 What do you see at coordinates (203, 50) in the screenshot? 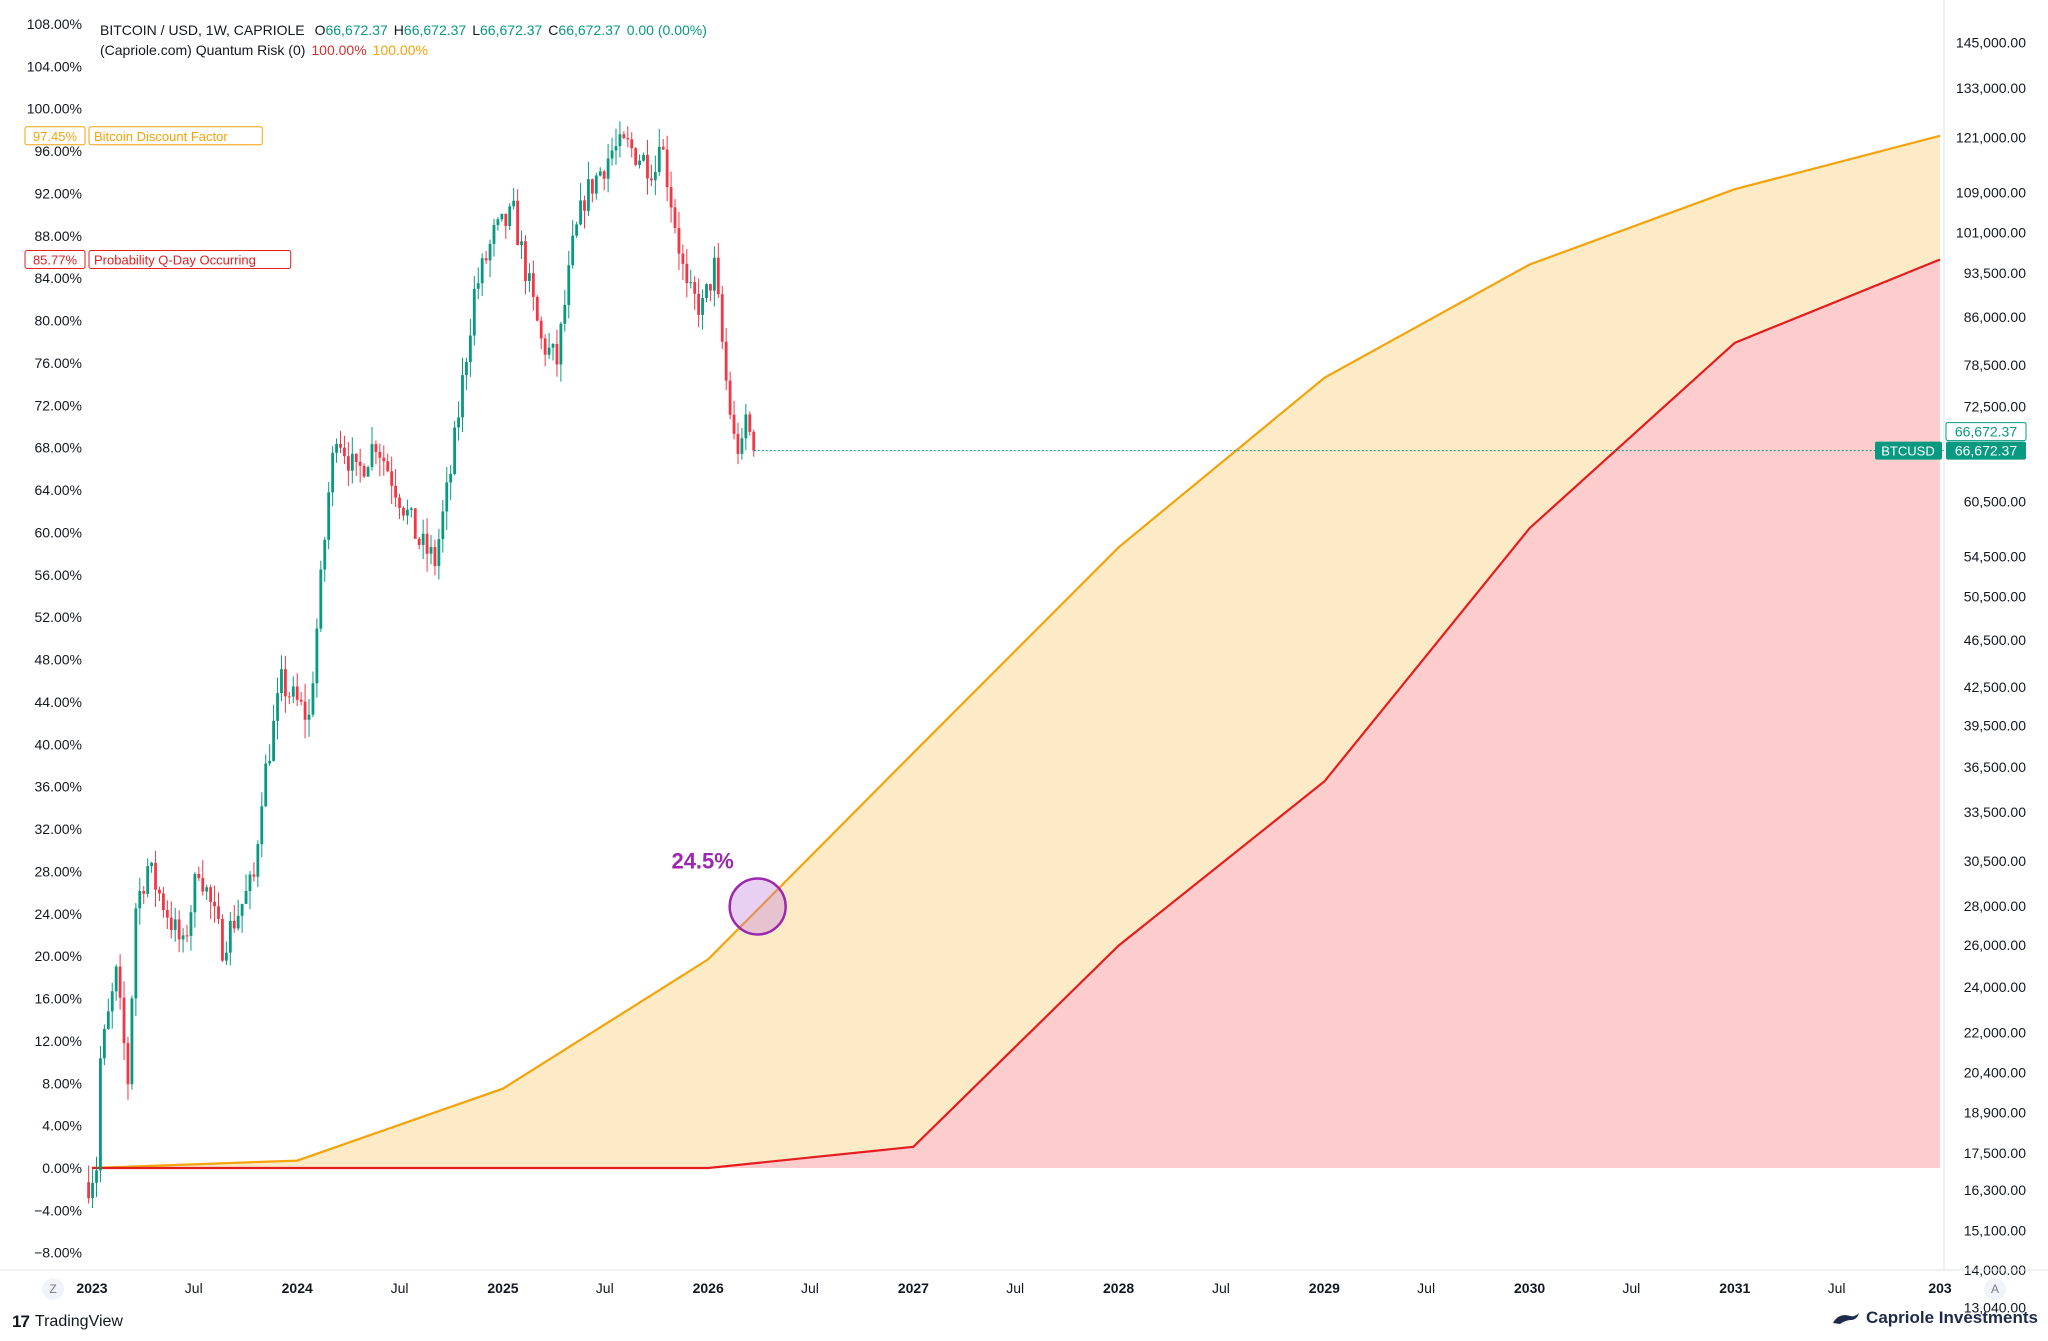
I see `indicator-title: (Capriole.com) Quantum Risk (0)` at bounding box center [203, 50].